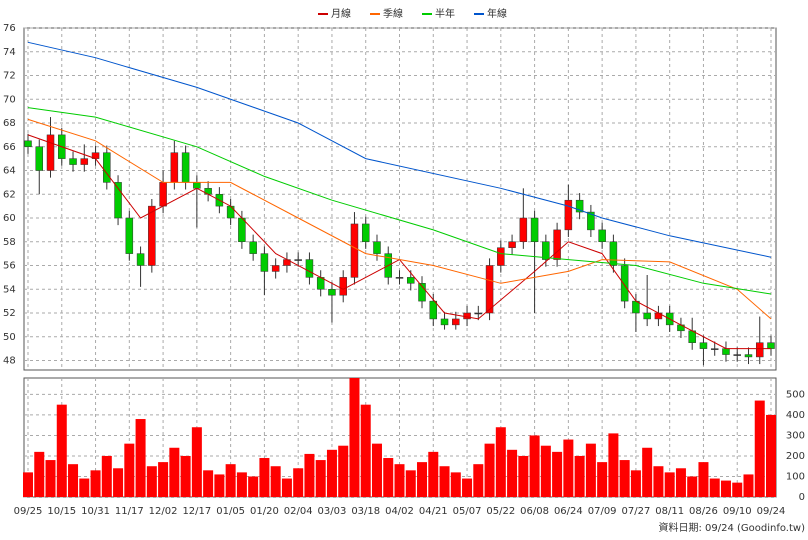  What do you see at coordinates (412, 13) in the screenshot?
I see `legend: 月線 季線 半年 年線` at bounding box center [412, 13].